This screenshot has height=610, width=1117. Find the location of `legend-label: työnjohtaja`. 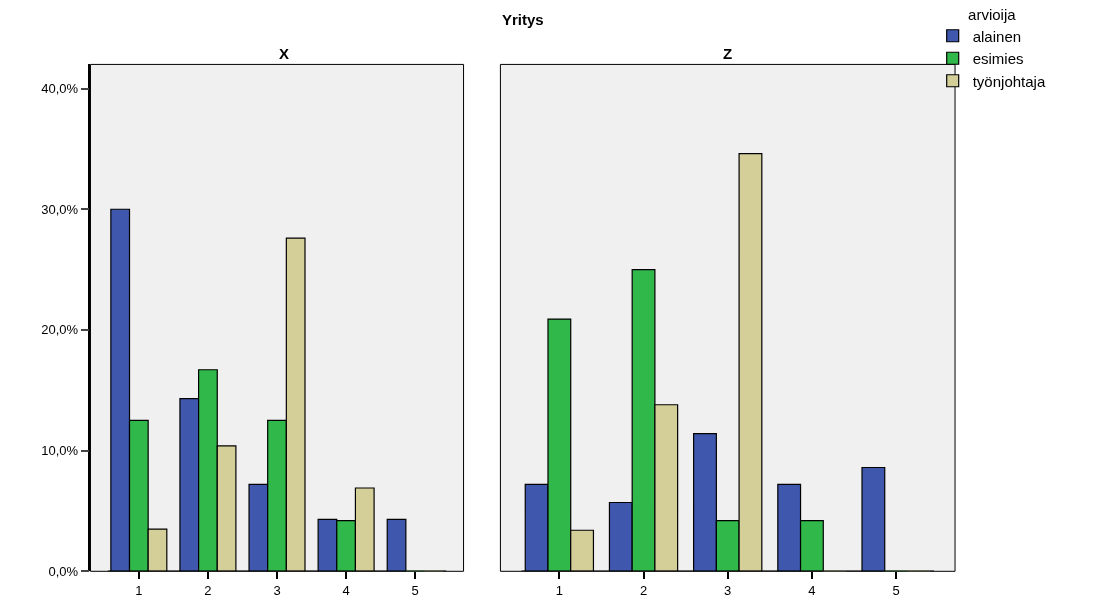

legend-label: työnjohtaja is located at coordinates (1009, 81).